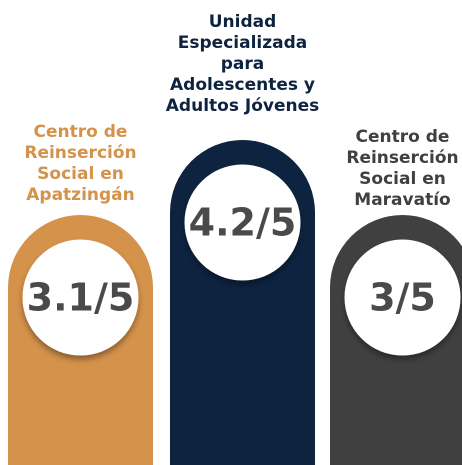 The height and width of the screenshot is (465, 462). I want to click on rating: 3/5, so click(402, 298).